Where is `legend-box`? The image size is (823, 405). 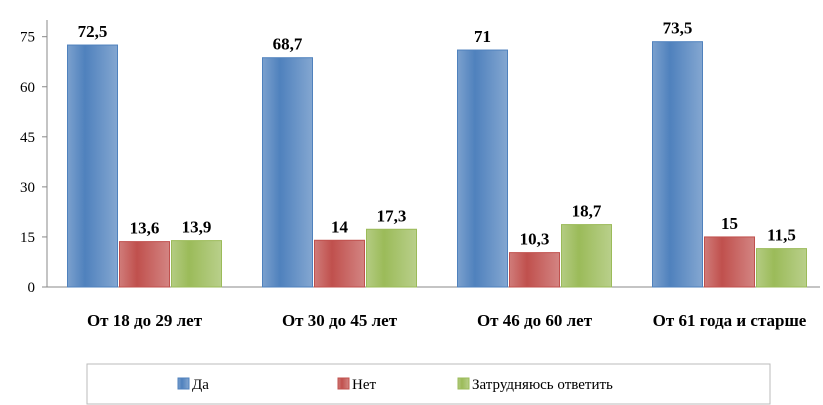
legend-box is located at coordinates (428, 384).